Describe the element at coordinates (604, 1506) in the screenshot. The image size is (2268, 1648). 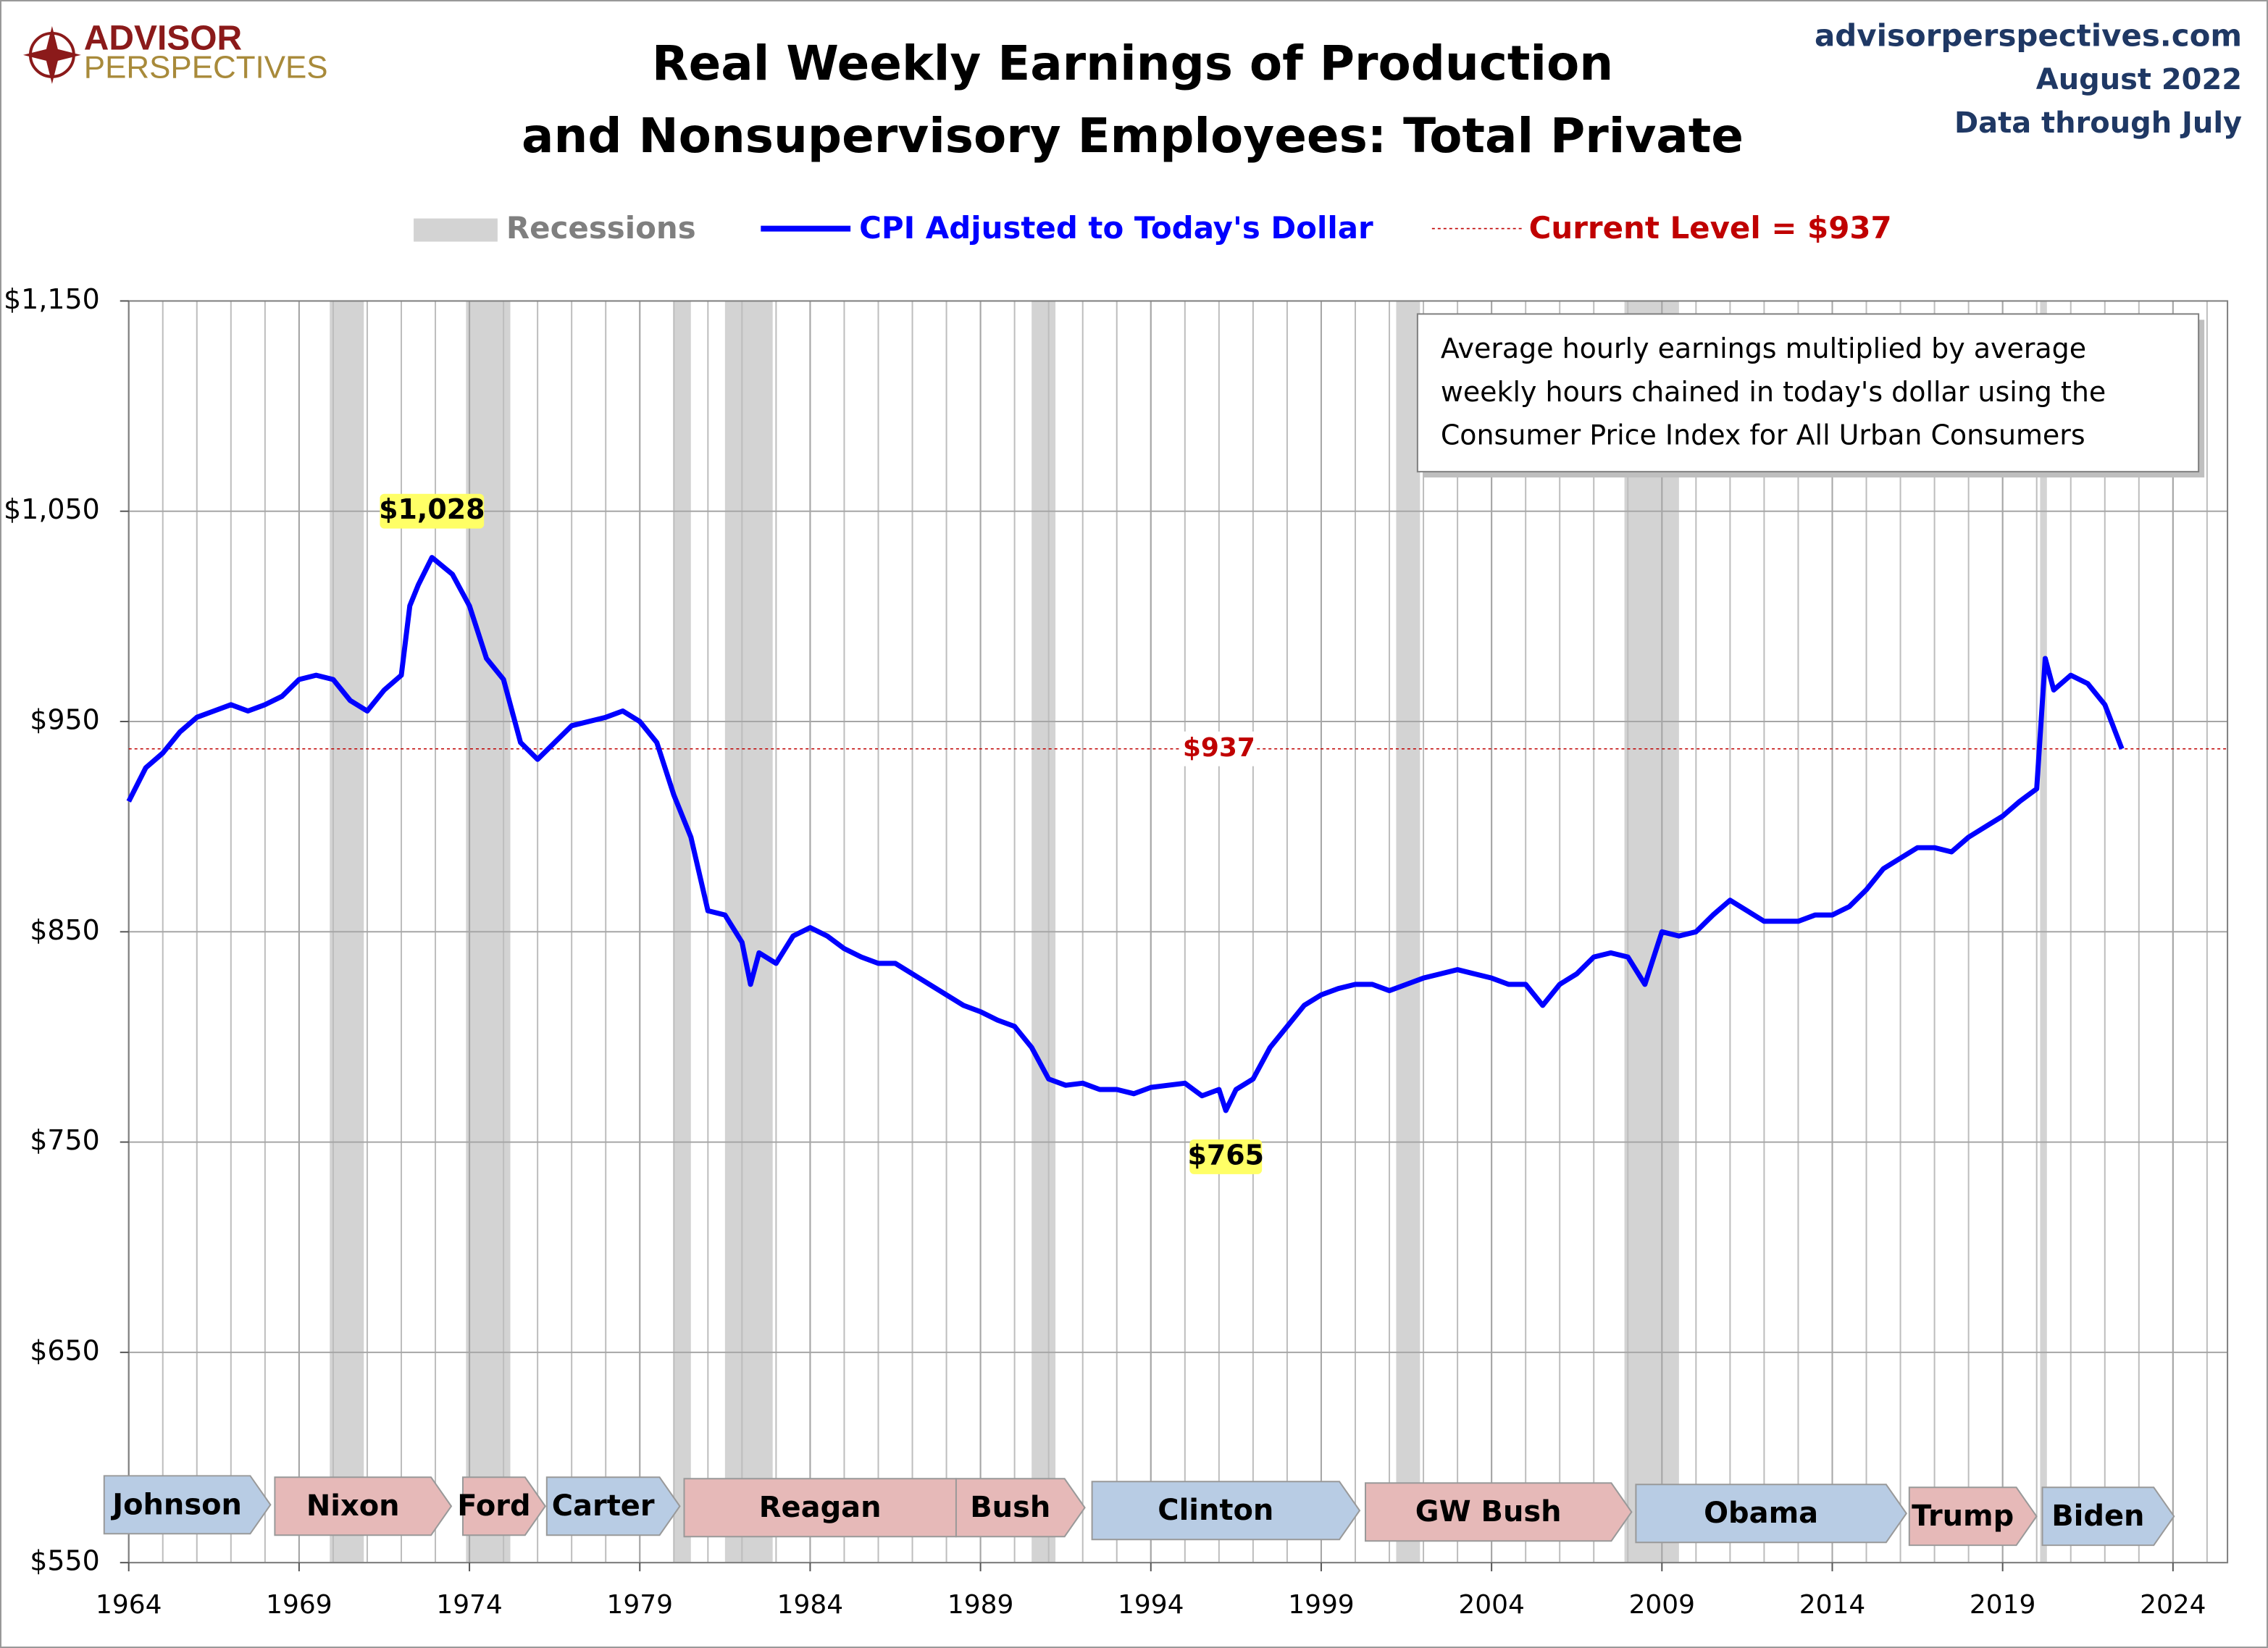
I see `president-label: Carter` at that location.